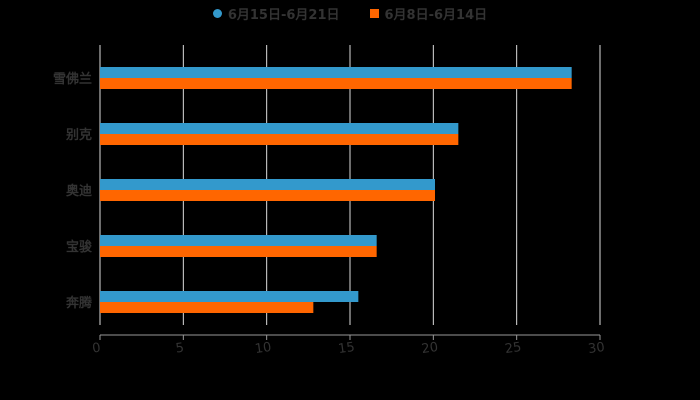 Image resolution: width=700 pixels, height=400 pixels. Describe the element at coordinates (283, 15) in the screenshot. I see `legend-label-series-1: 6月15日-6月21日` at that location.